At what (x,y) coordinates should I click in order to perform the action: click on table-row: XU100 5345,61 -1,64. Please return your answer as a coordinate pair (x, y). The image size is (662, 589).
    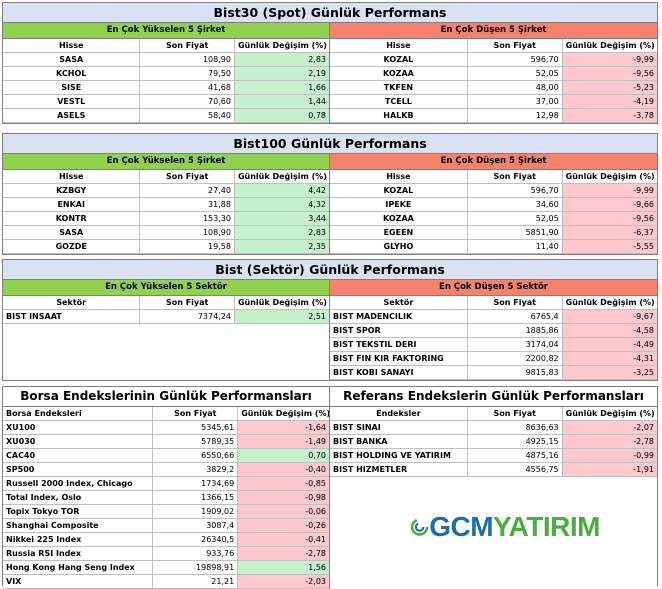
    Looking at the image, I should click on (166, 427).